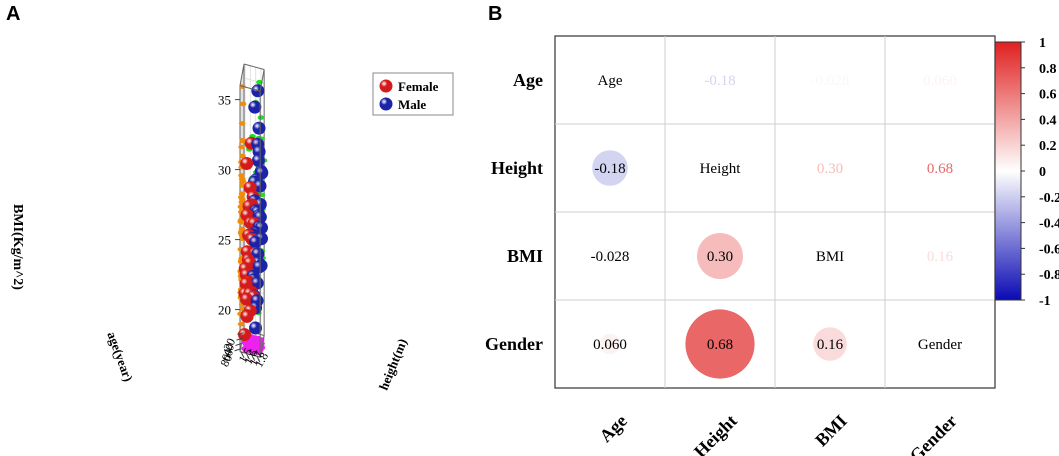  What do you see at coordinates (412, 104) in the screenshot?
I see `legend-male-label: Male` at bounding box center [412, 104].